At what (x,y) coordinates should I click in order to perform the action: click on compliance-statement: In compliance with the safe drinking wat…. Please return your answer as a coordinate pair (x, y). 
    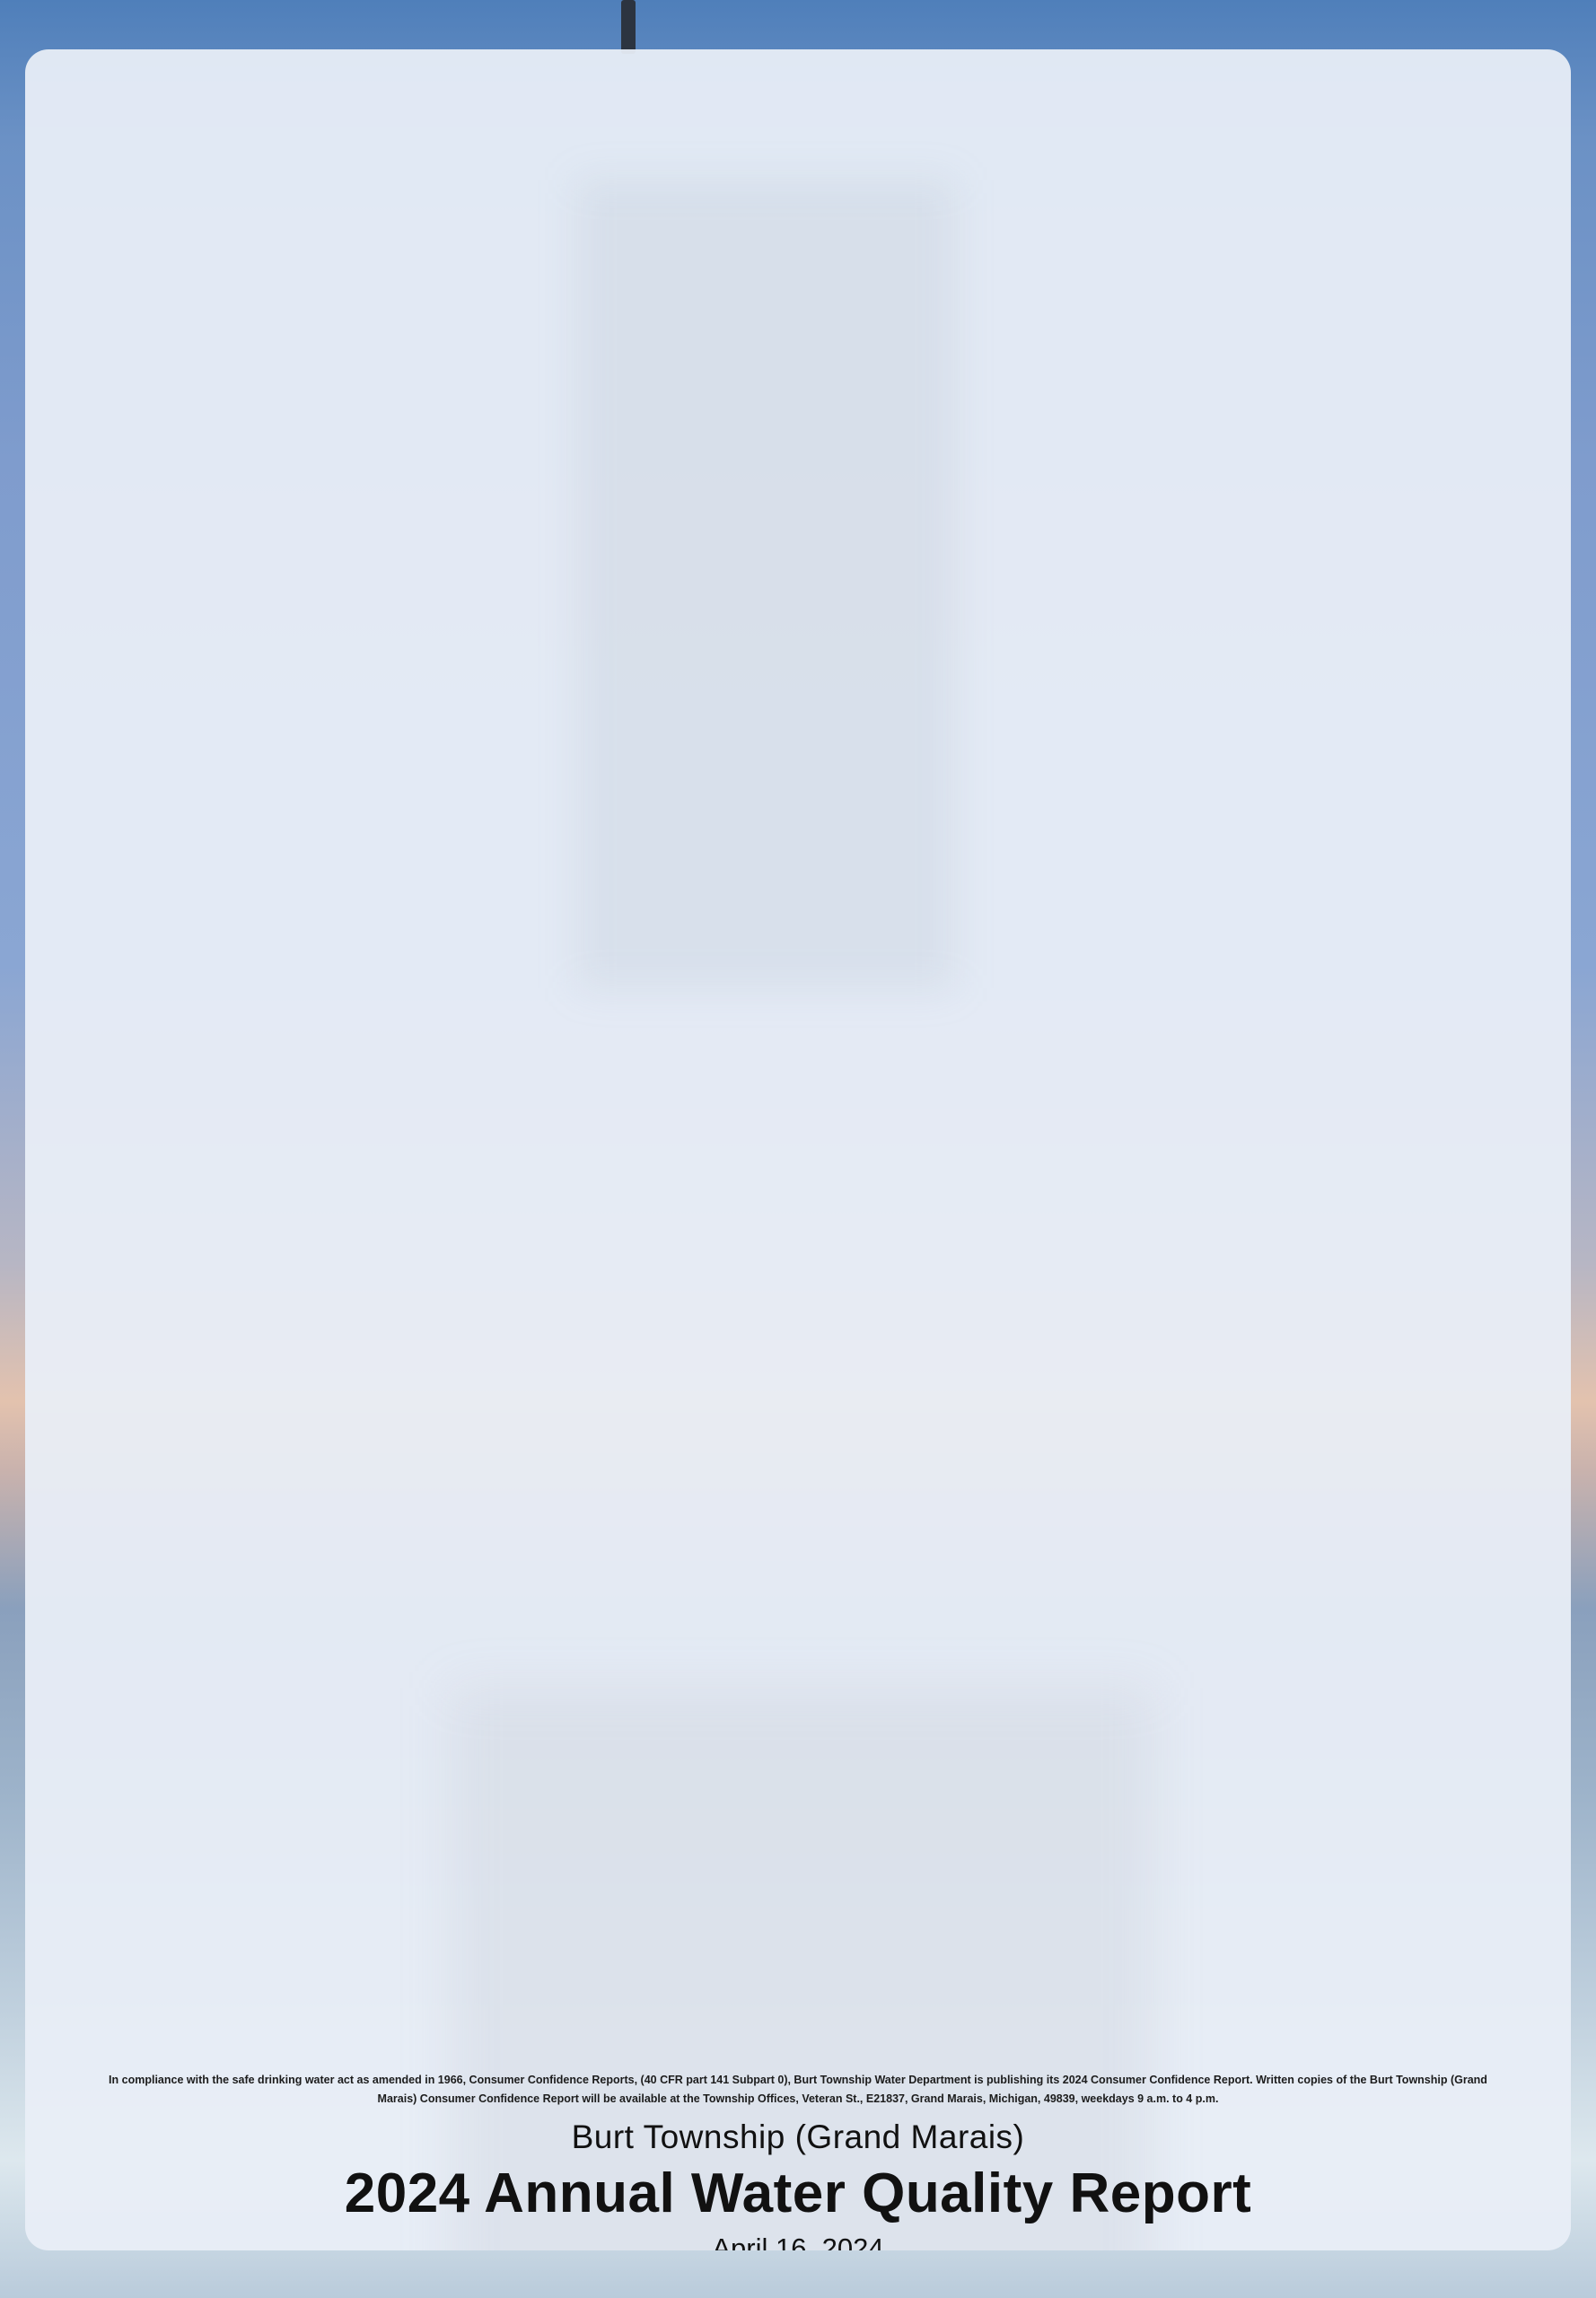
    Looking at the image, I should click on (798, 2090).